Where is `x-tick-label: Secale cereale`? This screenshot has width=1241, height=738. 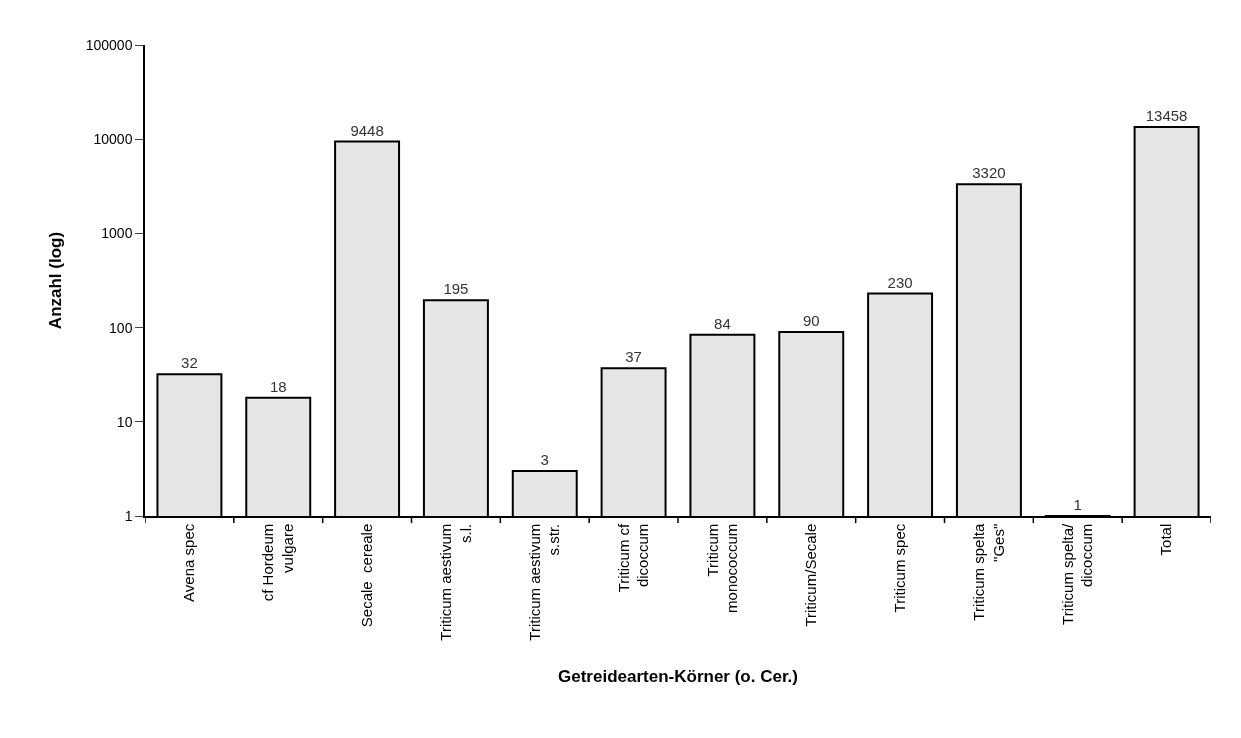
x-tick-label: Secale cereale is located at coordinates (366, 575).